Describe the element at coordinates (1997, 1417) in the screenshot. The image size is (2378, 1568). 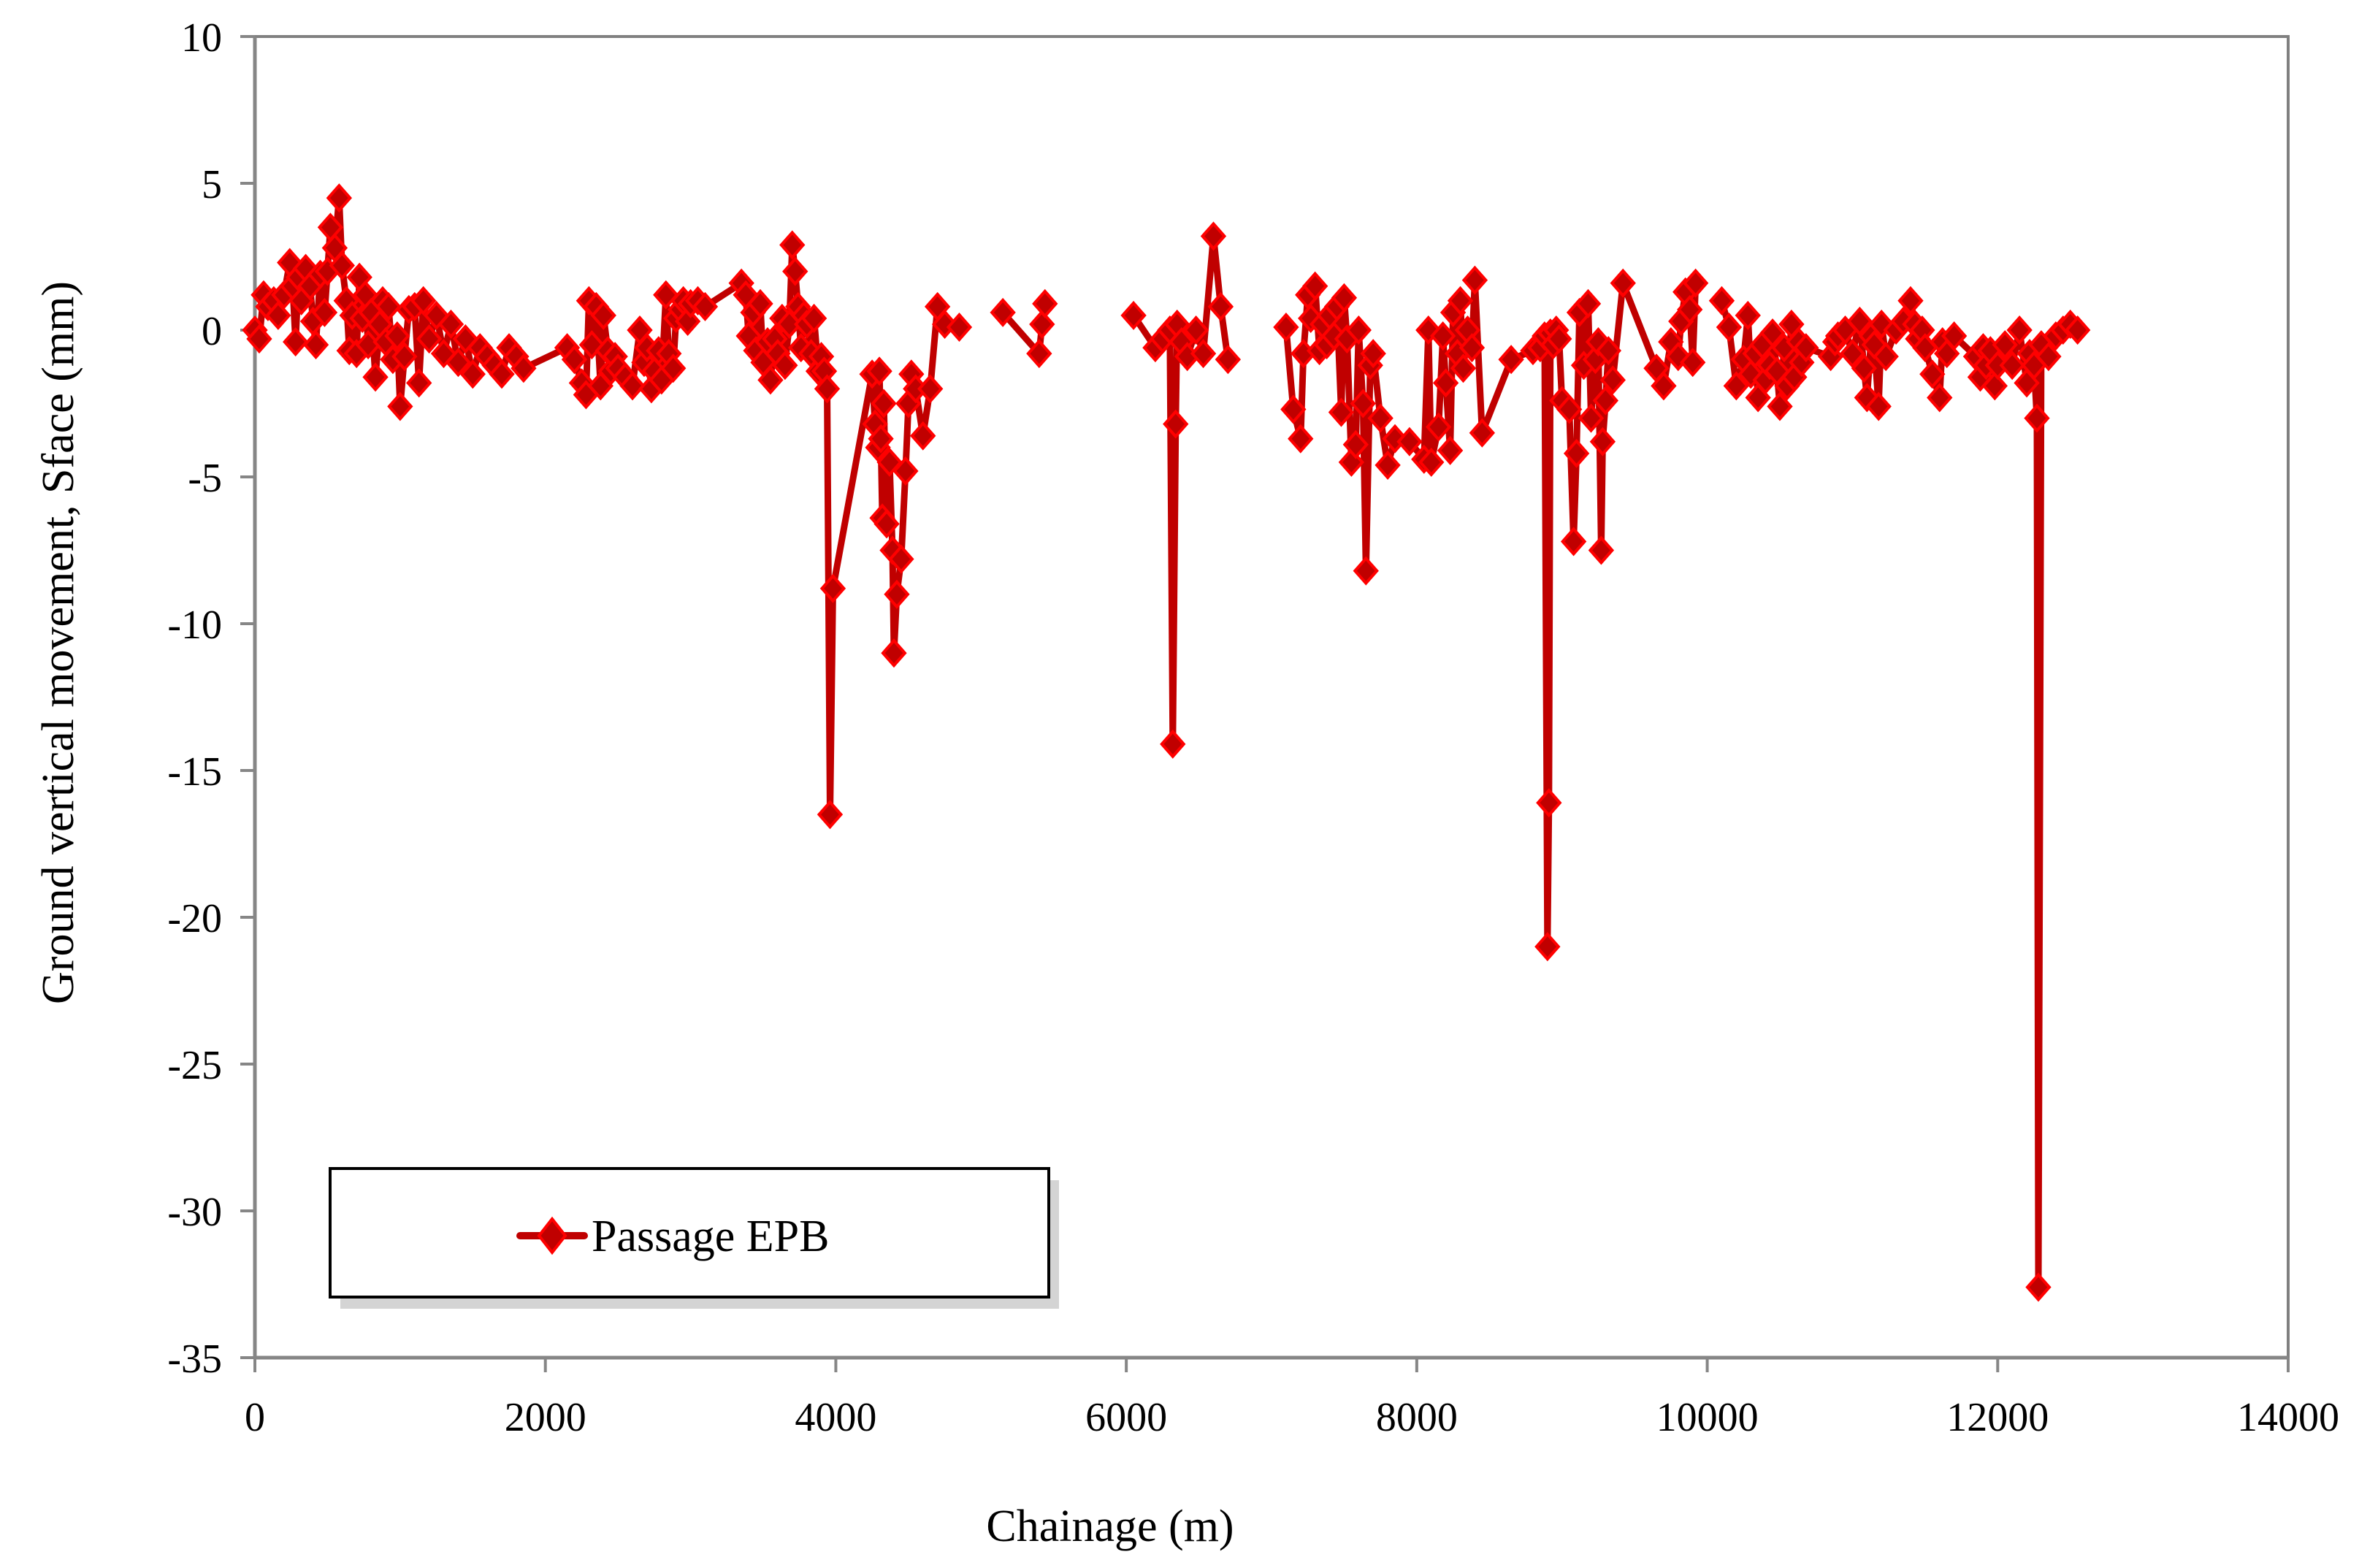
I see `x-tick-label: 12000` at that location.